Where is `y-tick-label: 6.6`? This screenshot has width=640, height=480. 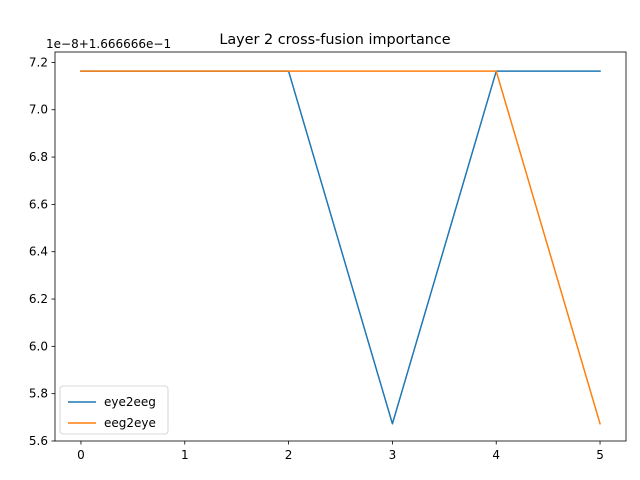
y-tick-label: 6.6 is located at coordinates (38, 204).